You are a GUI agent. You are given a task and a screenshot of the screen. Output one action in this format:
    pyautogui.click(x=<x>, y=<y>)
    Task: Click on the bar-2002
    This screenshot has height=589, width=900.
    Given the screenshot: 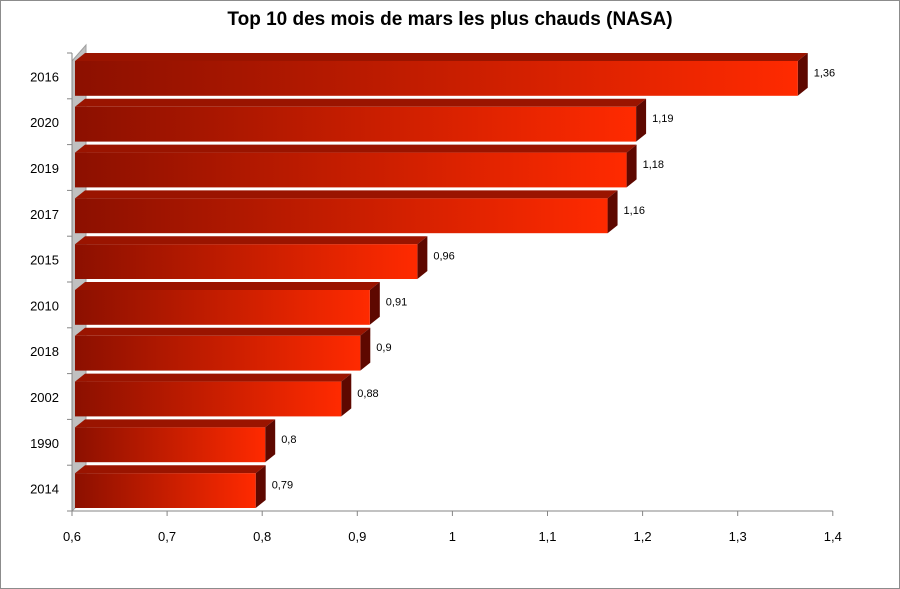 What is the action you would take?
    pyautogui.click(x=213, y=395)
    